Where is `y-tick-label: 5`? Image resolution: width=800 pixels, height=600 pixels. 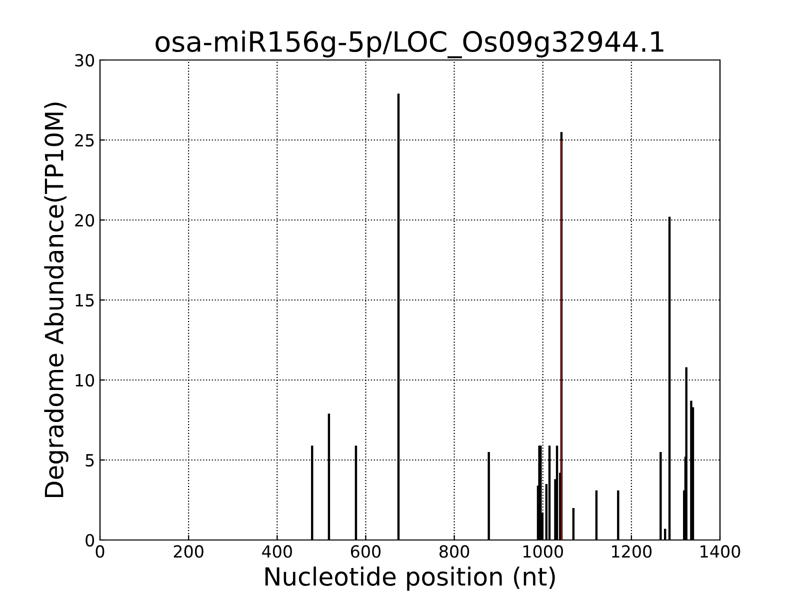 y-tick-label: 5 is located at coordinates (90, 460).